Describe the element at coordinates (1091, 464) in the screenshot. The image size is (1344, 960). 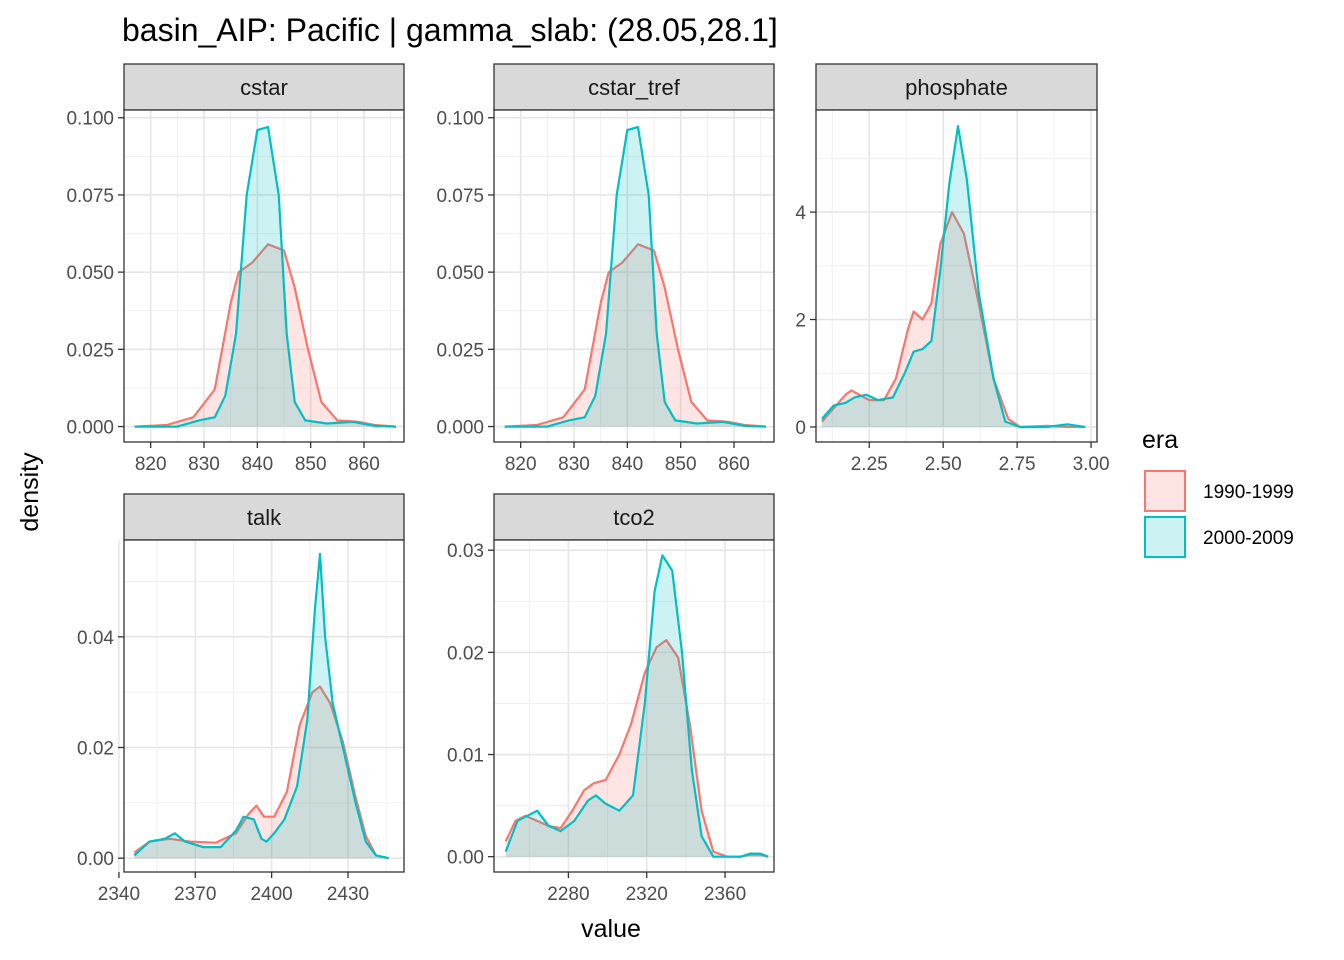
I see `x-tick-label: 3.00` at that location.